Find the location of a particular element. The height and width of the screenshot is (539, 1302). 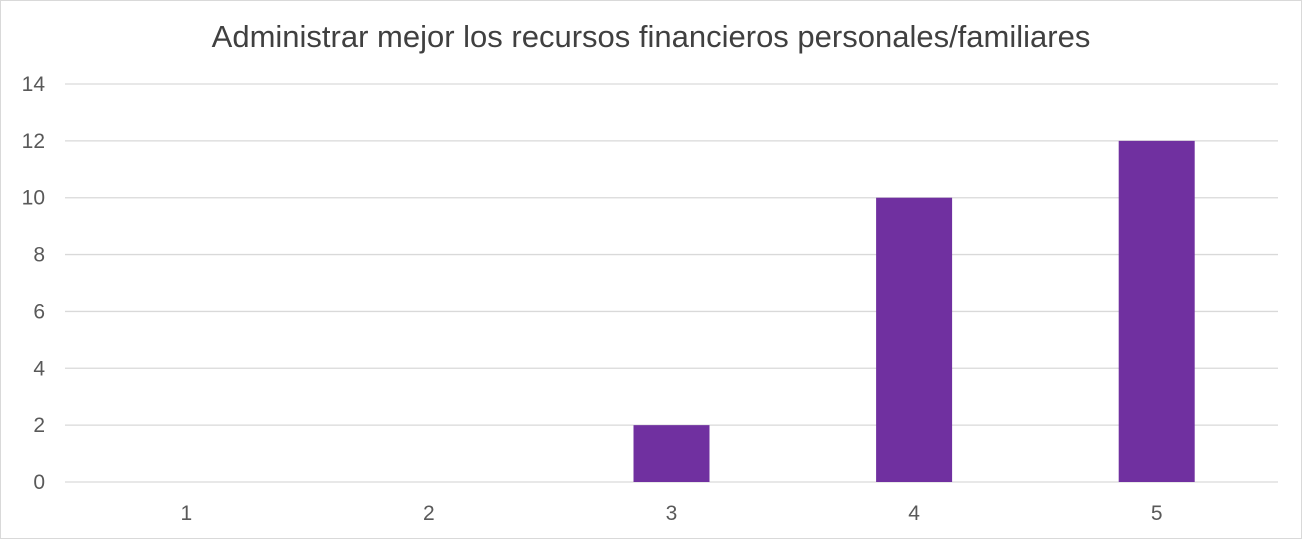

x-tick-label: 1 is located at coordinates (186, 513).